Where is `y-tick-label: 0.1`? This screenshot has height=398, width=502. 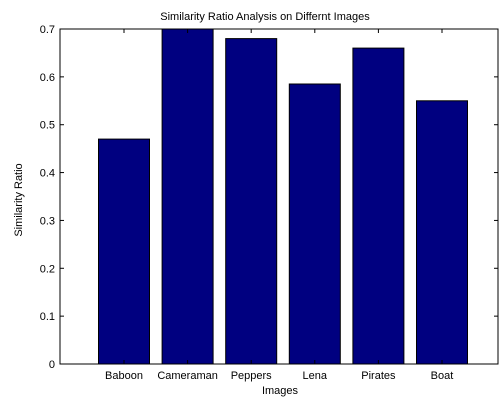
y-tick-label: 0.1 is located at coordinates (47, 317).